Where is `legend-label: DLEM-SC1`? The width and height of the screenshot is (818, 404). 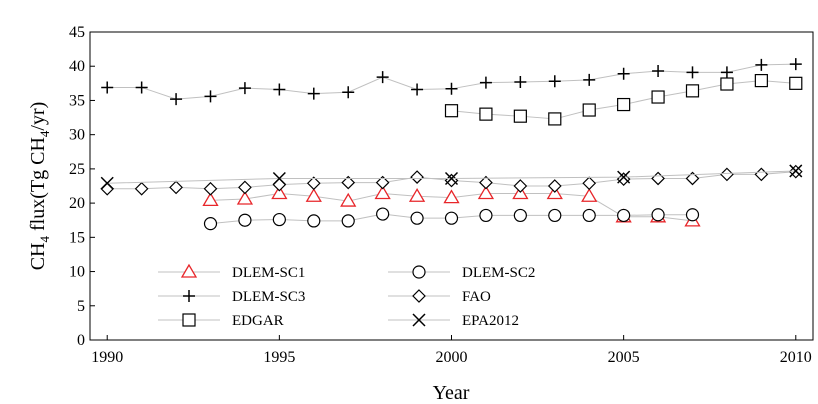 legend-label: DLEM-SC1 is located at coordinates (268, 273).